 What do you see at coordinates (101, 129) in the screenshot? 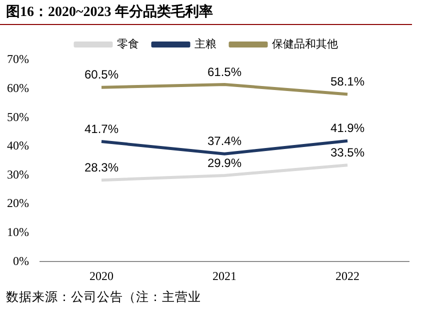
I see `data-label: 41.7%` at bounding box center [101, 129].